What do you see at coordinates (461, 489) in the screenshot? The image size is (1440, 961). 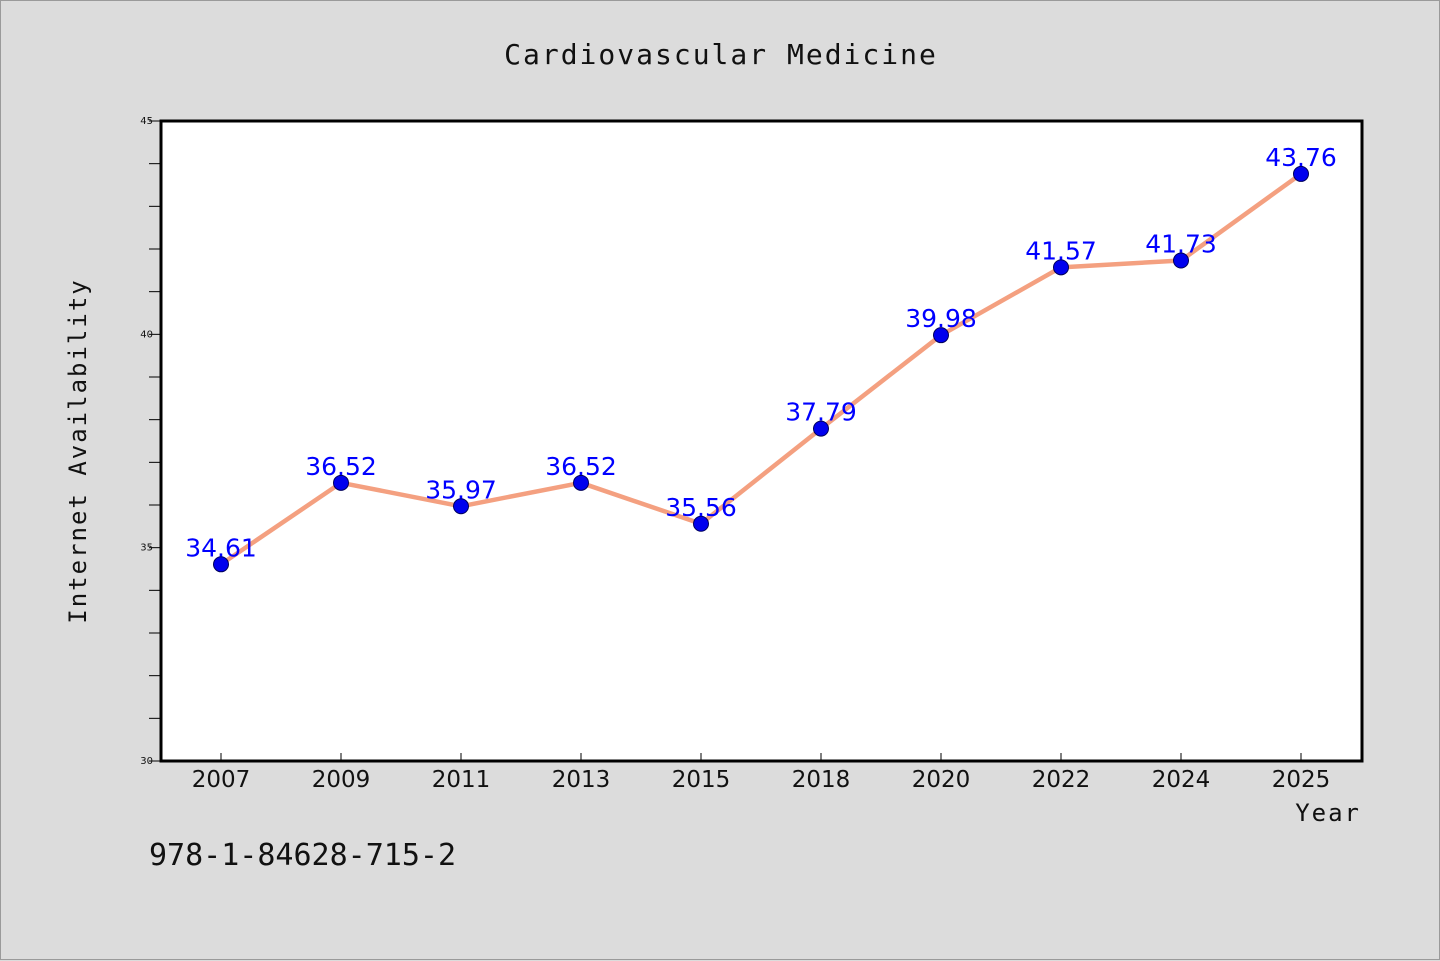 I see `data-label: 35.97` at bounding box center [461, 489].